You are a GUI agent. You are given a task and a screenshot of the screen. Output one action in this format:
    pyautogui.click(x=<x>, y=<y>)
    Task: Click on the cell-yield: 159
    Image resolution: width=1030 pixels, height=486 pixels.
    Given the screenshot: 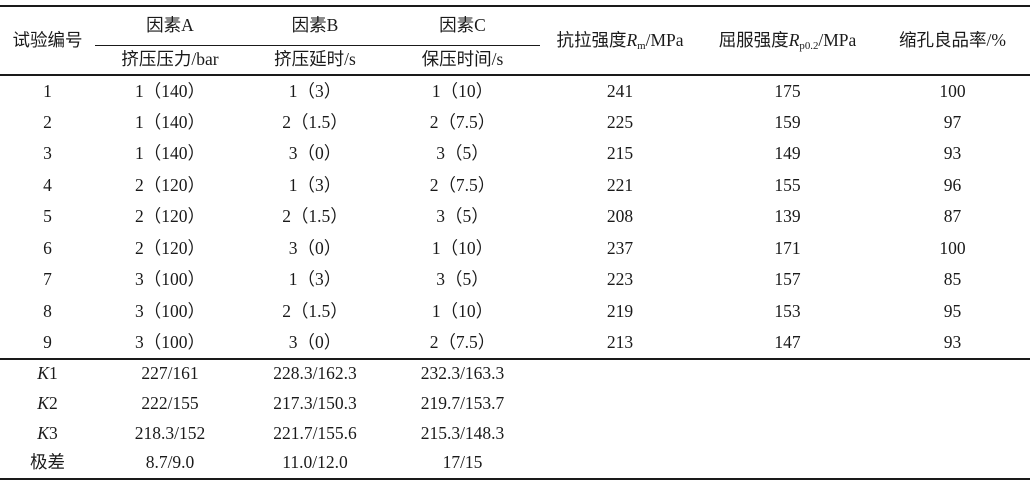 What is the action you would take?
    pyautogui.click(x=787, y=121)
    